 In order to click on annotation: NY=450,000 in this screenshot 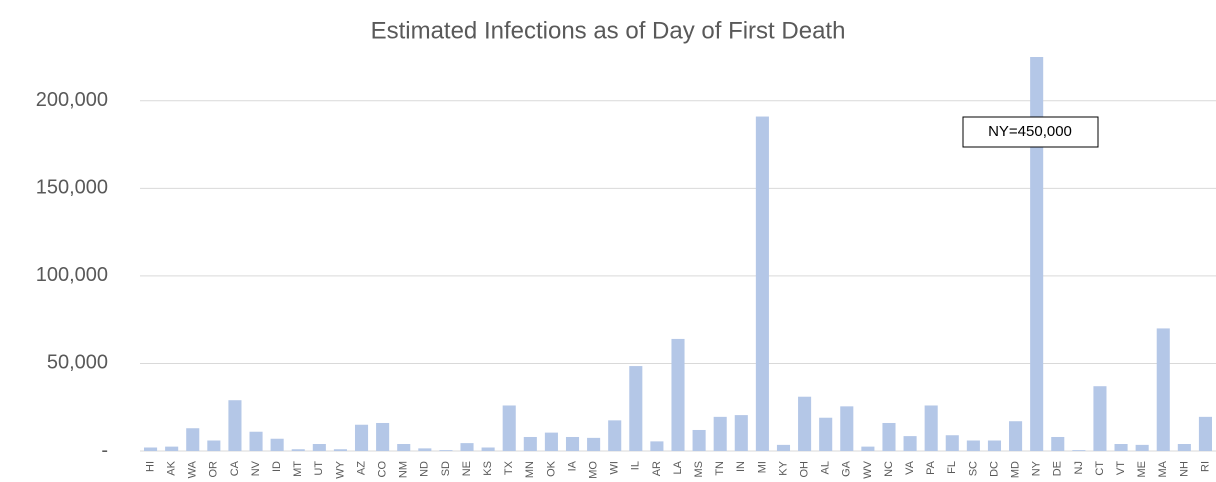, I will do `click(1030, 131)`.